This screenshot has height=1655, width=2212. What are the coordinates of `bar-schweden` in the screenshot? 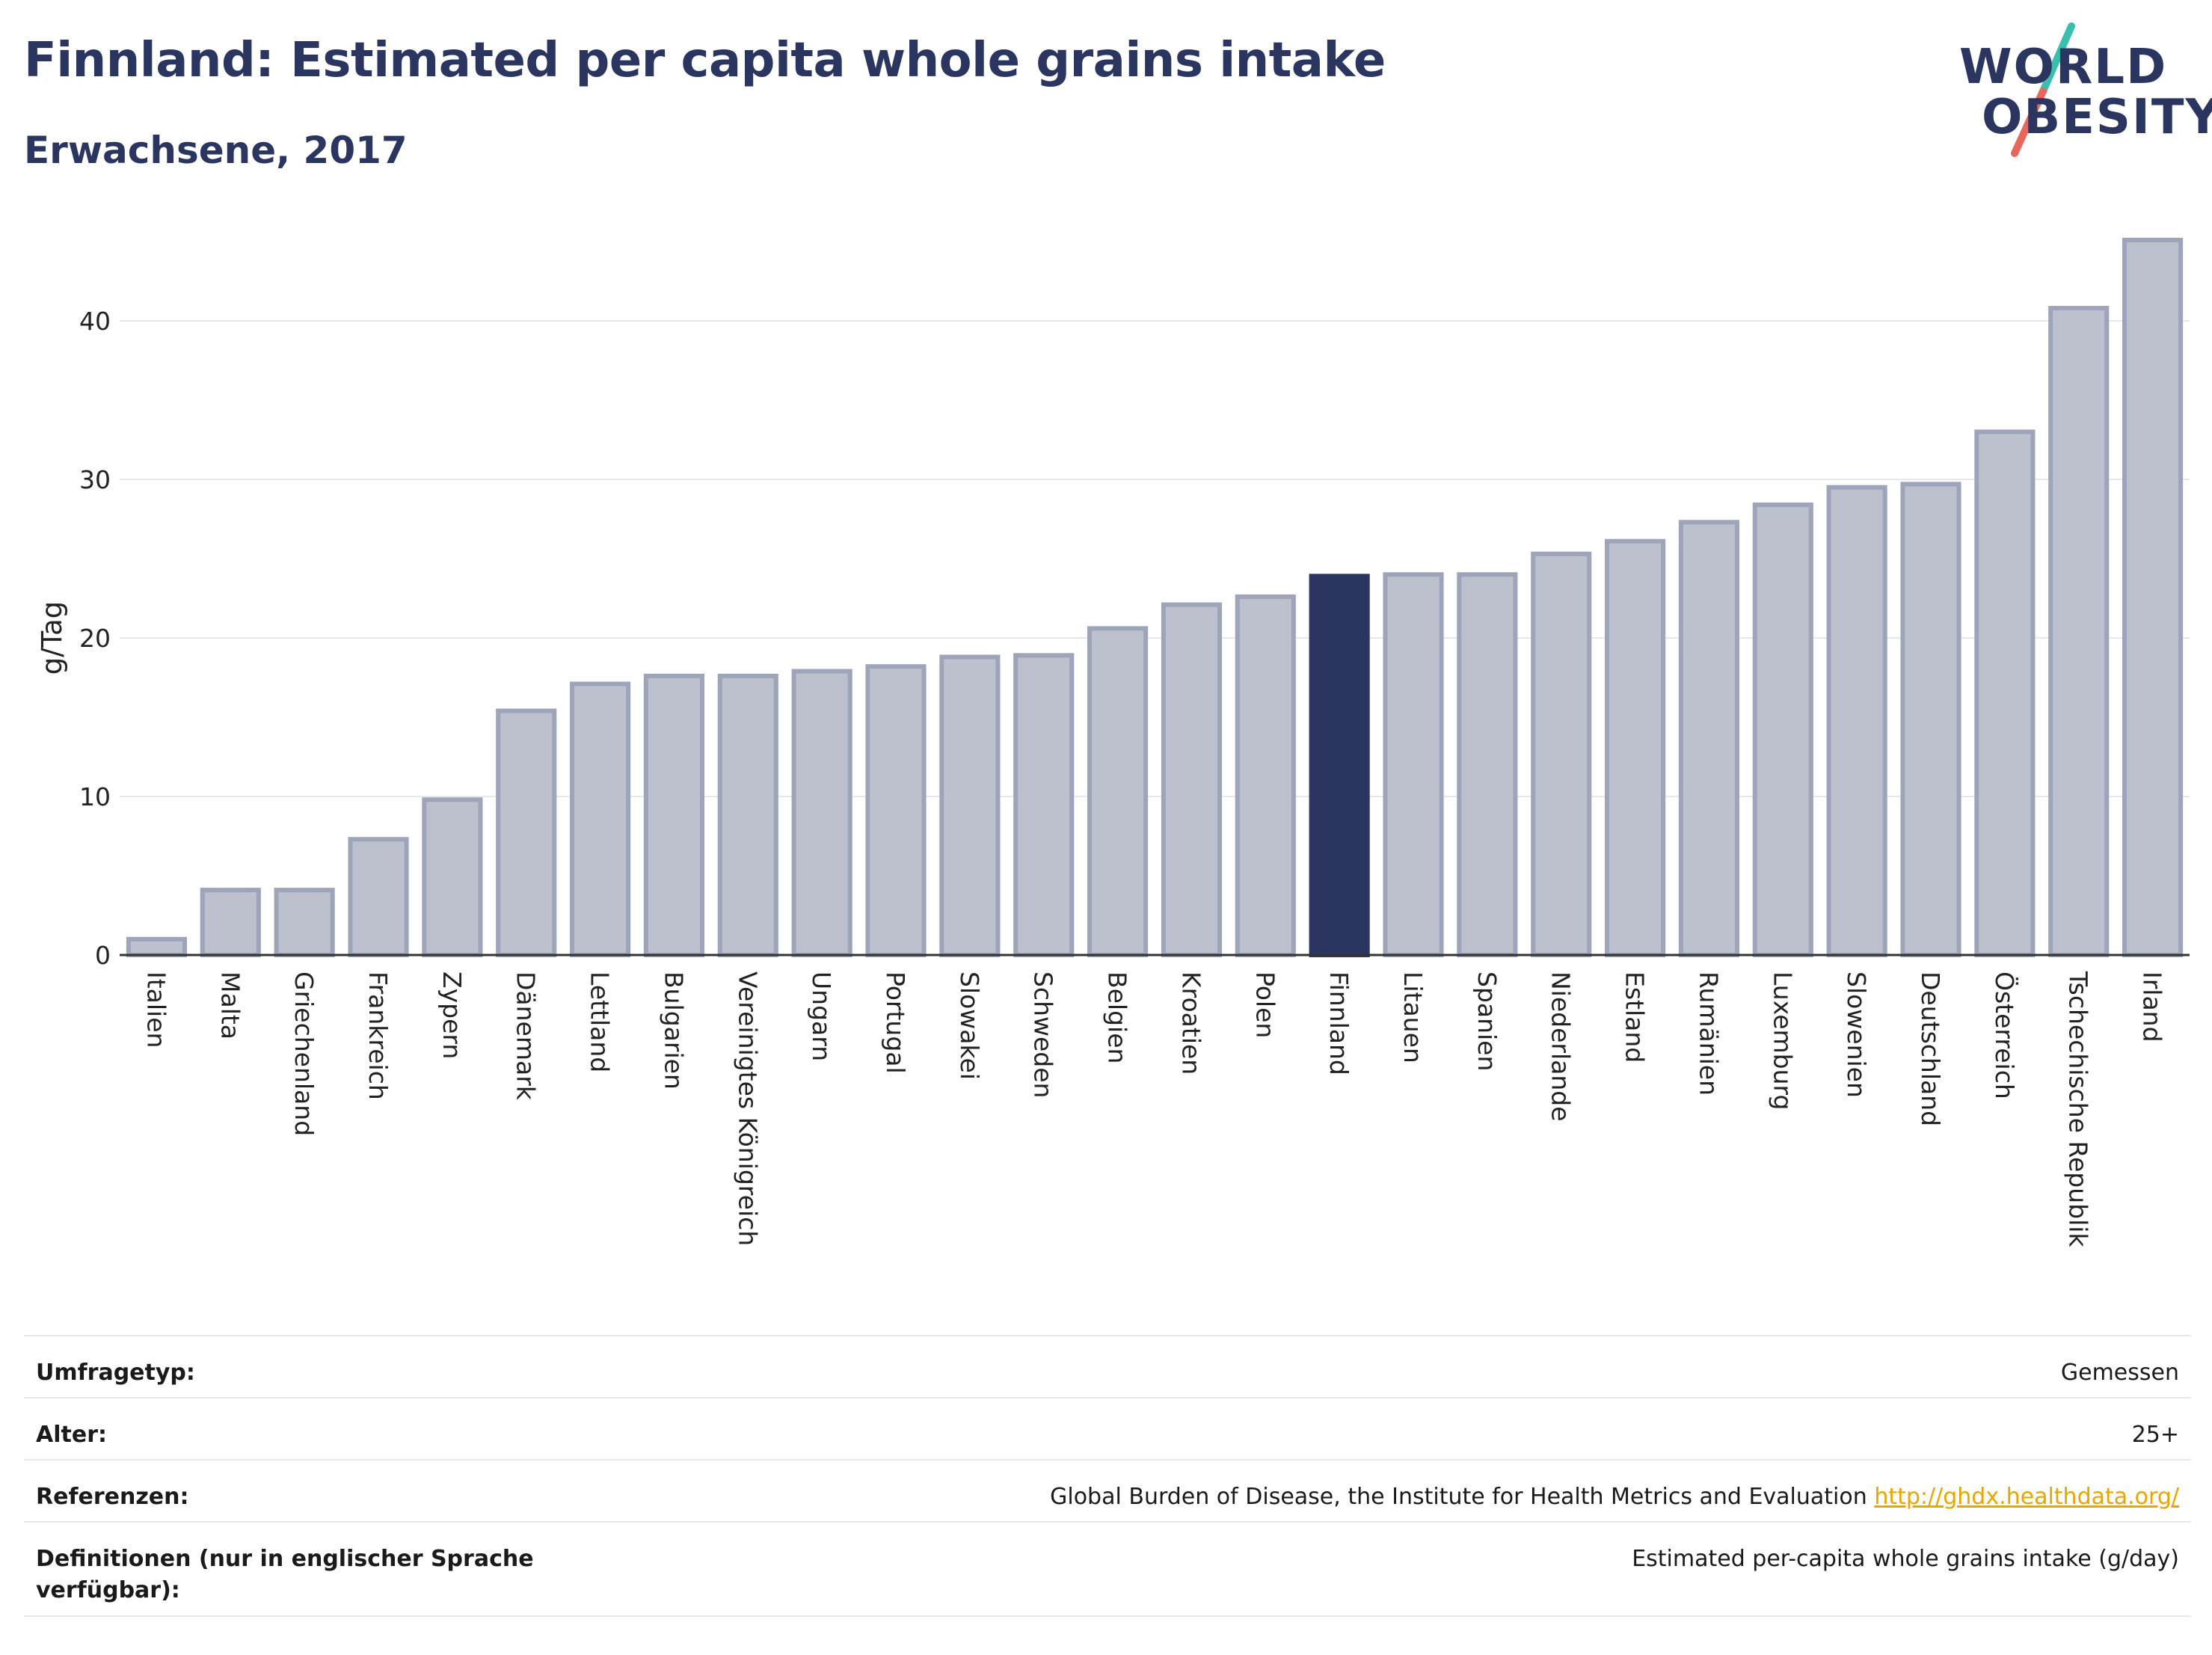 It's located at (1044, 805).